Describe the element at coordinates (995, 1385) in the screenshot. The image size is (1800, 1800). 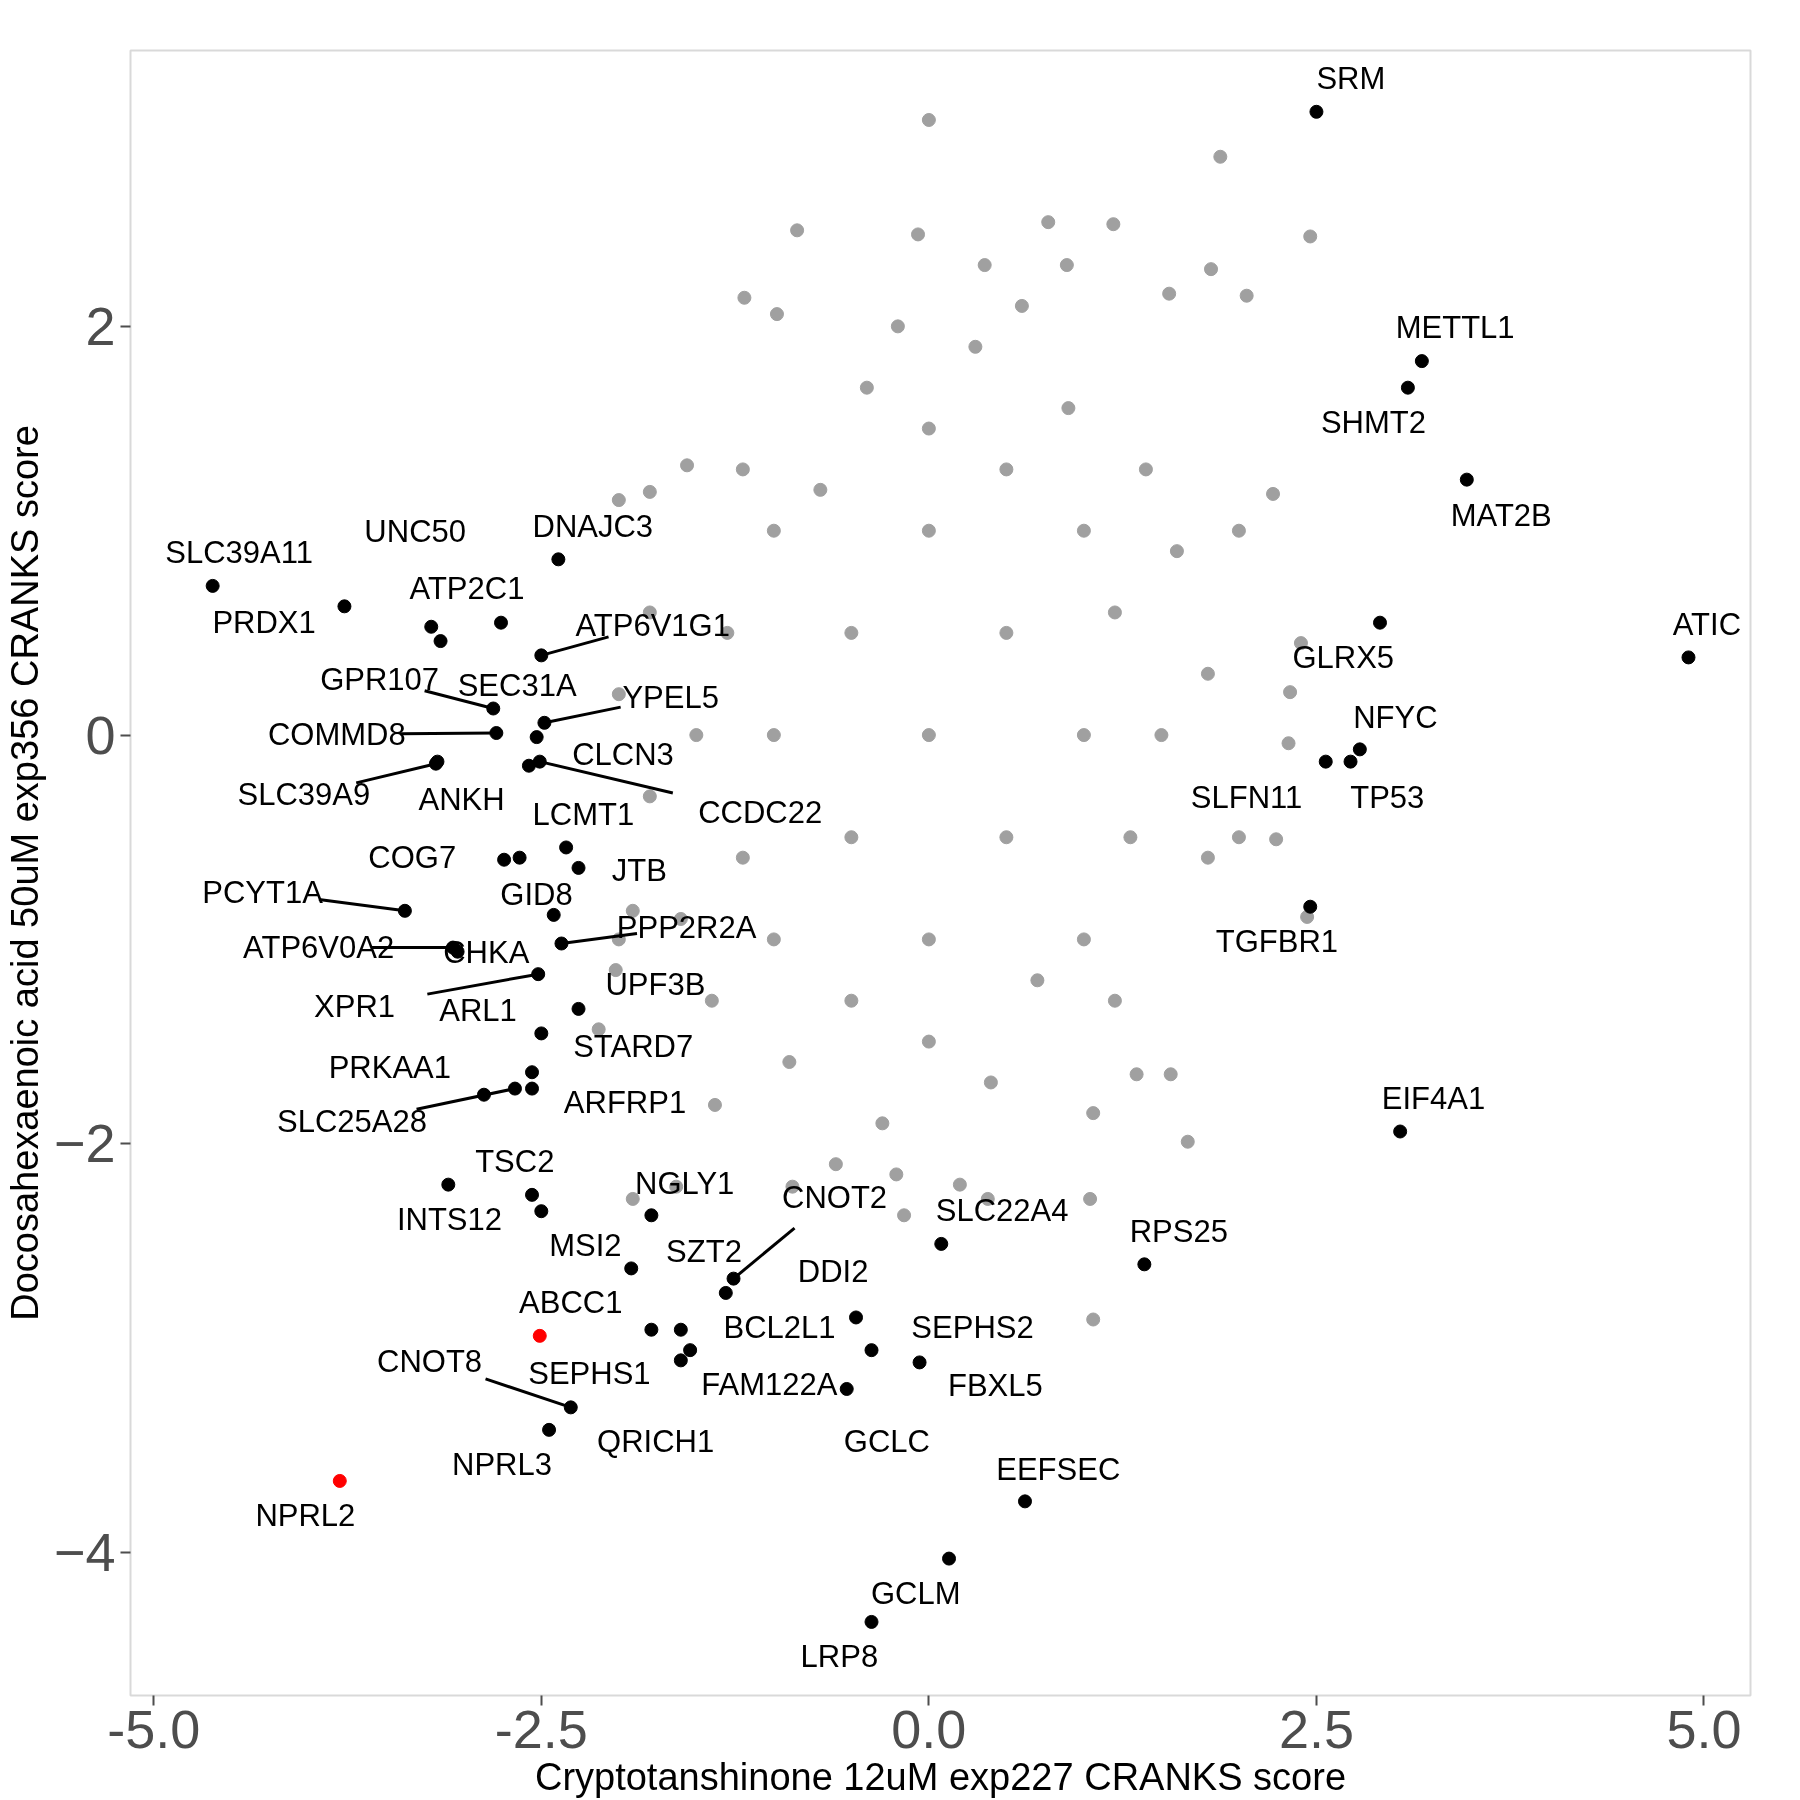
I see `annotation: FBXL5` at that location.